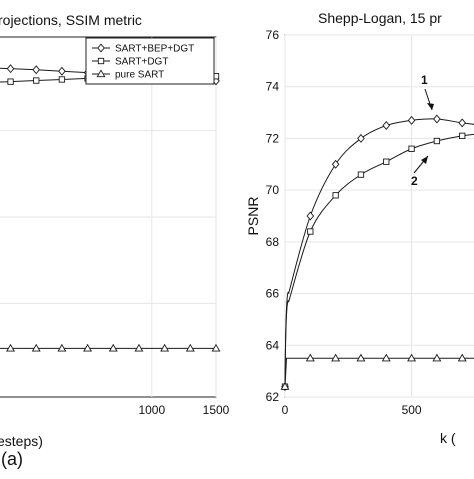 Image resolution: width=474 pixels, height=479 pixels. What do you see at coordinates (273, 138) in the screenshot?
I see `right-y-tick-label: 72` at bounding box center [273, 138].